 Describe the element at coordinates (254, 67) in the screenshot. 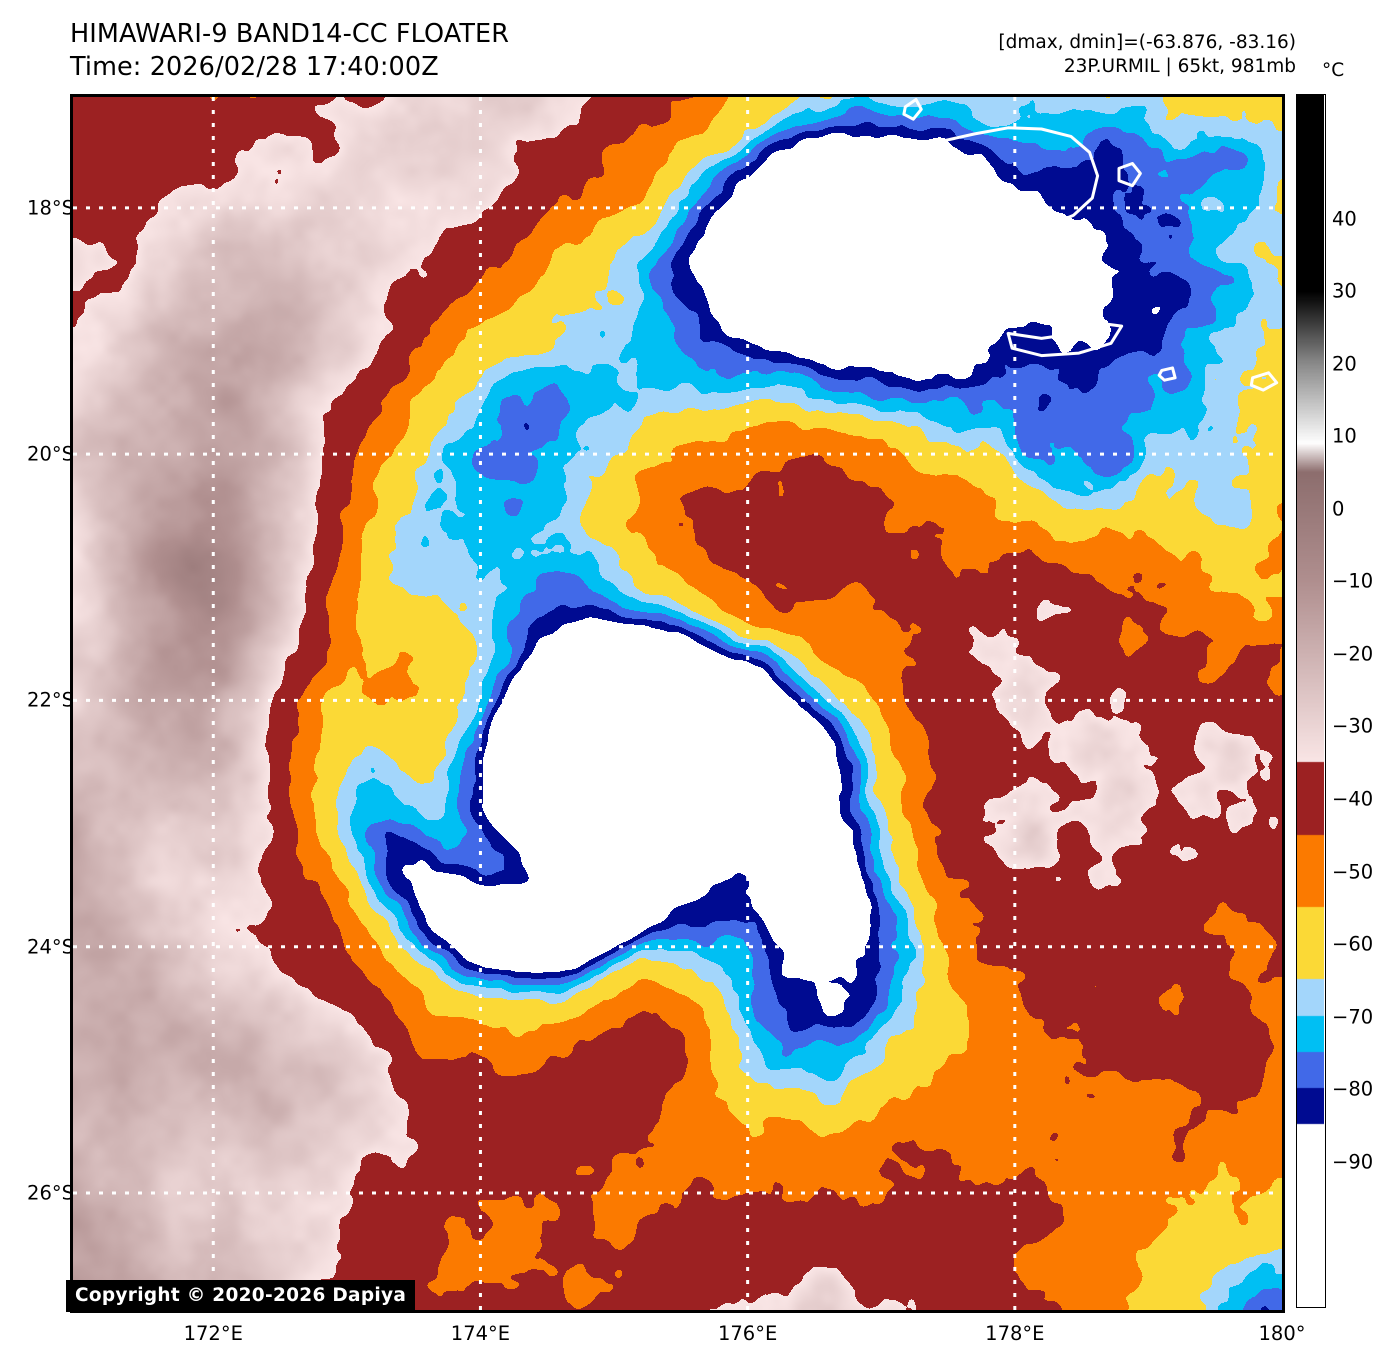

I see `timestamp-label: Time: 2026/02/28 17:40:00Z` at that location.